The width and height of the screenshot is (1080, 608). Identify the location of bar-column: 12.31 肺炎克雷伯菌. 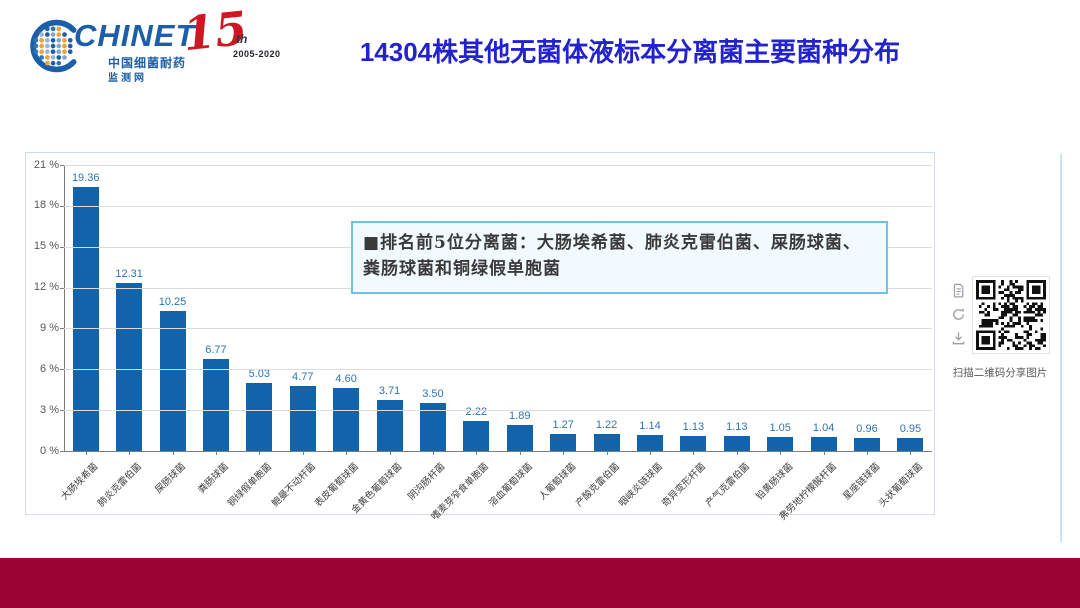
(123, 337).